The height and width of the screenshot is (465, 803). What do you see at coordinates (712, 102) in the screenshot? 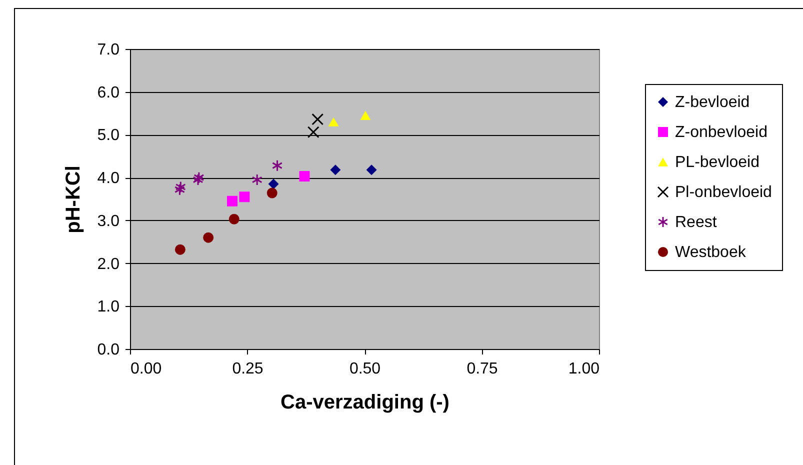
I see `legend-label: Z-bevloeid` at bounding box center [712, 102].